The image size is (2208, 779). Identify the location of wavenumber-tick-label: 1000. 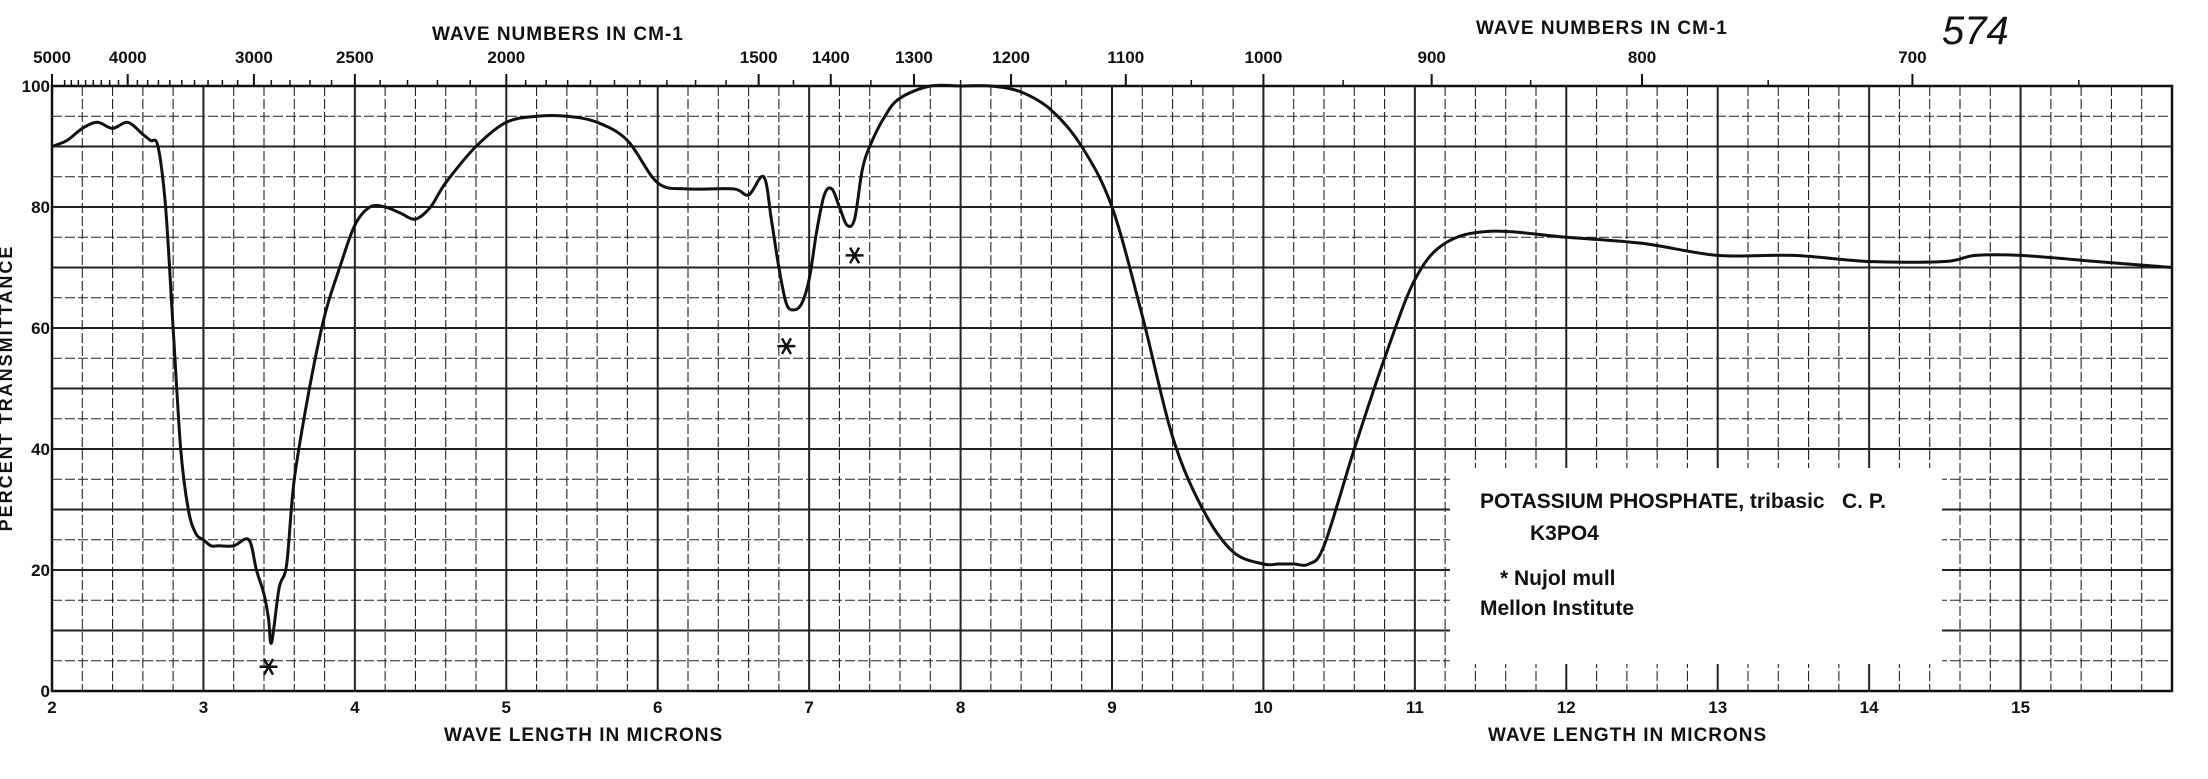
(1264, 57).